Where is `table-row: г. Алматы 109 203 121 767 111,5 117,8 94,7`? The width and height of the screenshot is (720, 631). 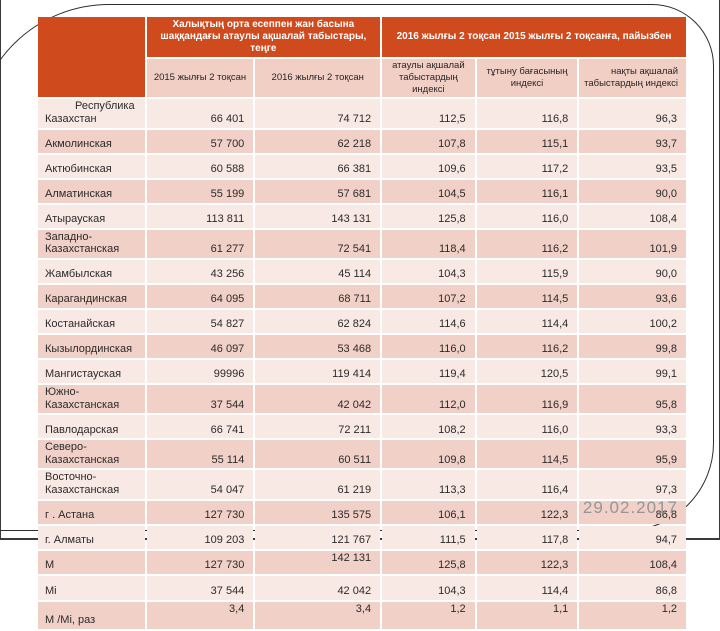 table-row: г. Алматы 109 203 121 767 111,5 117,8 94,7 is located at coordinates (362, 537).